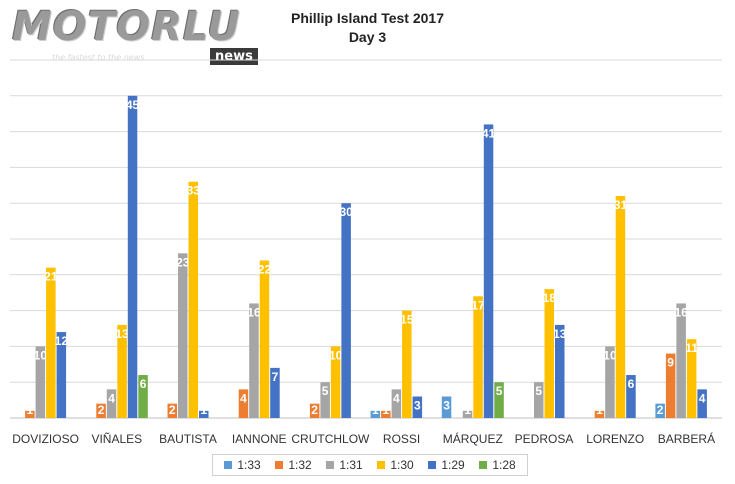 This screenshot has height=484, width=735. I want to click on data-label: 12, so click(62, 341).